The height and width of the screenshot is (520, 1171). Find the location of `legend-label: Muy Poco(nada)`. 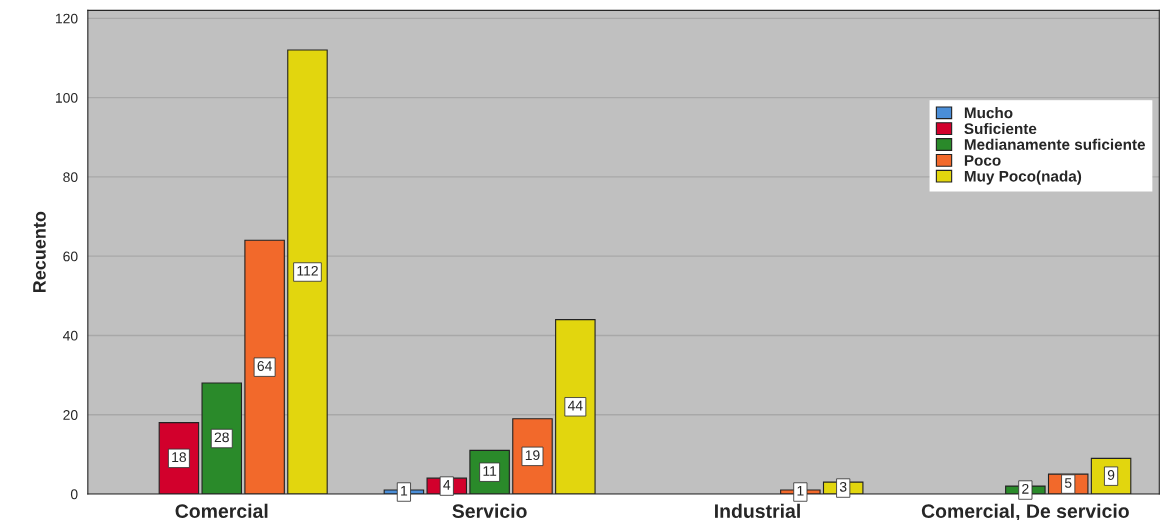

legend-label: Muy Poco(nada) is located at coordinates (1023, 177).